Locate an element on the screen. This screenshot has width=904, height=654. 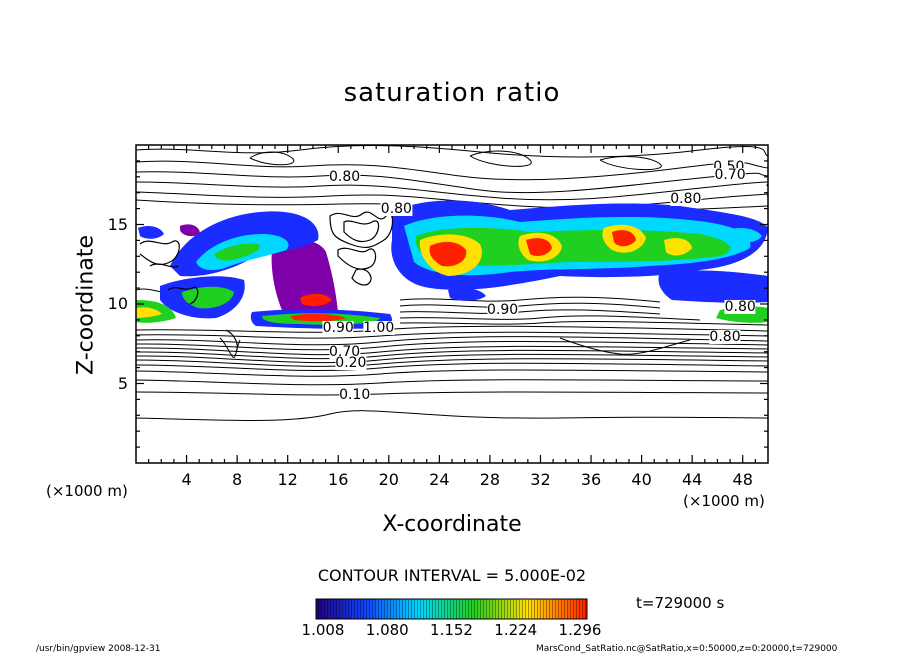
colorbar-tick-label: 1.224 is located at coordinates (516, 630).